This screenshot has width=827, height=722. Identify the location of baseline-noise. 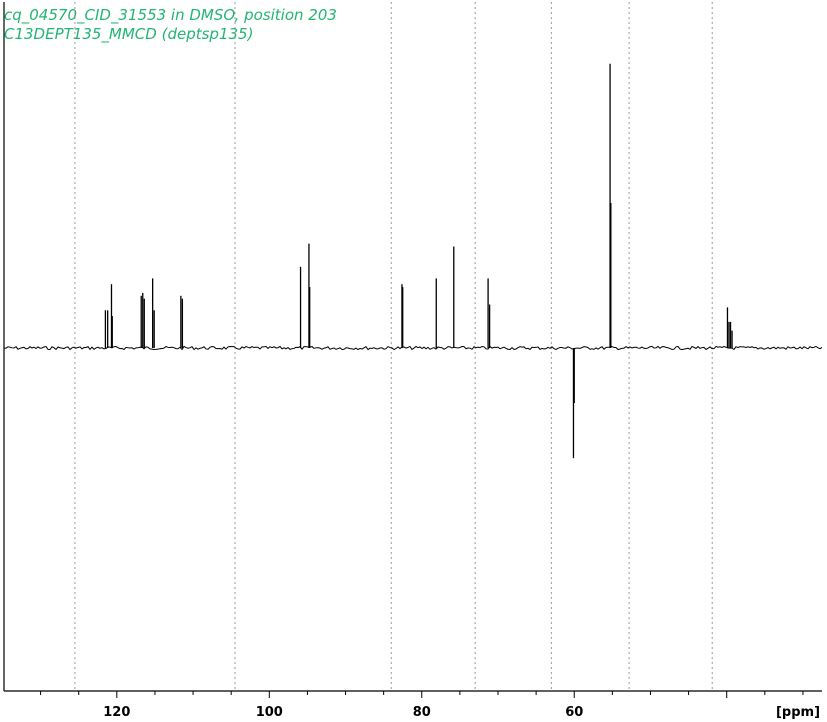
(413, 348).